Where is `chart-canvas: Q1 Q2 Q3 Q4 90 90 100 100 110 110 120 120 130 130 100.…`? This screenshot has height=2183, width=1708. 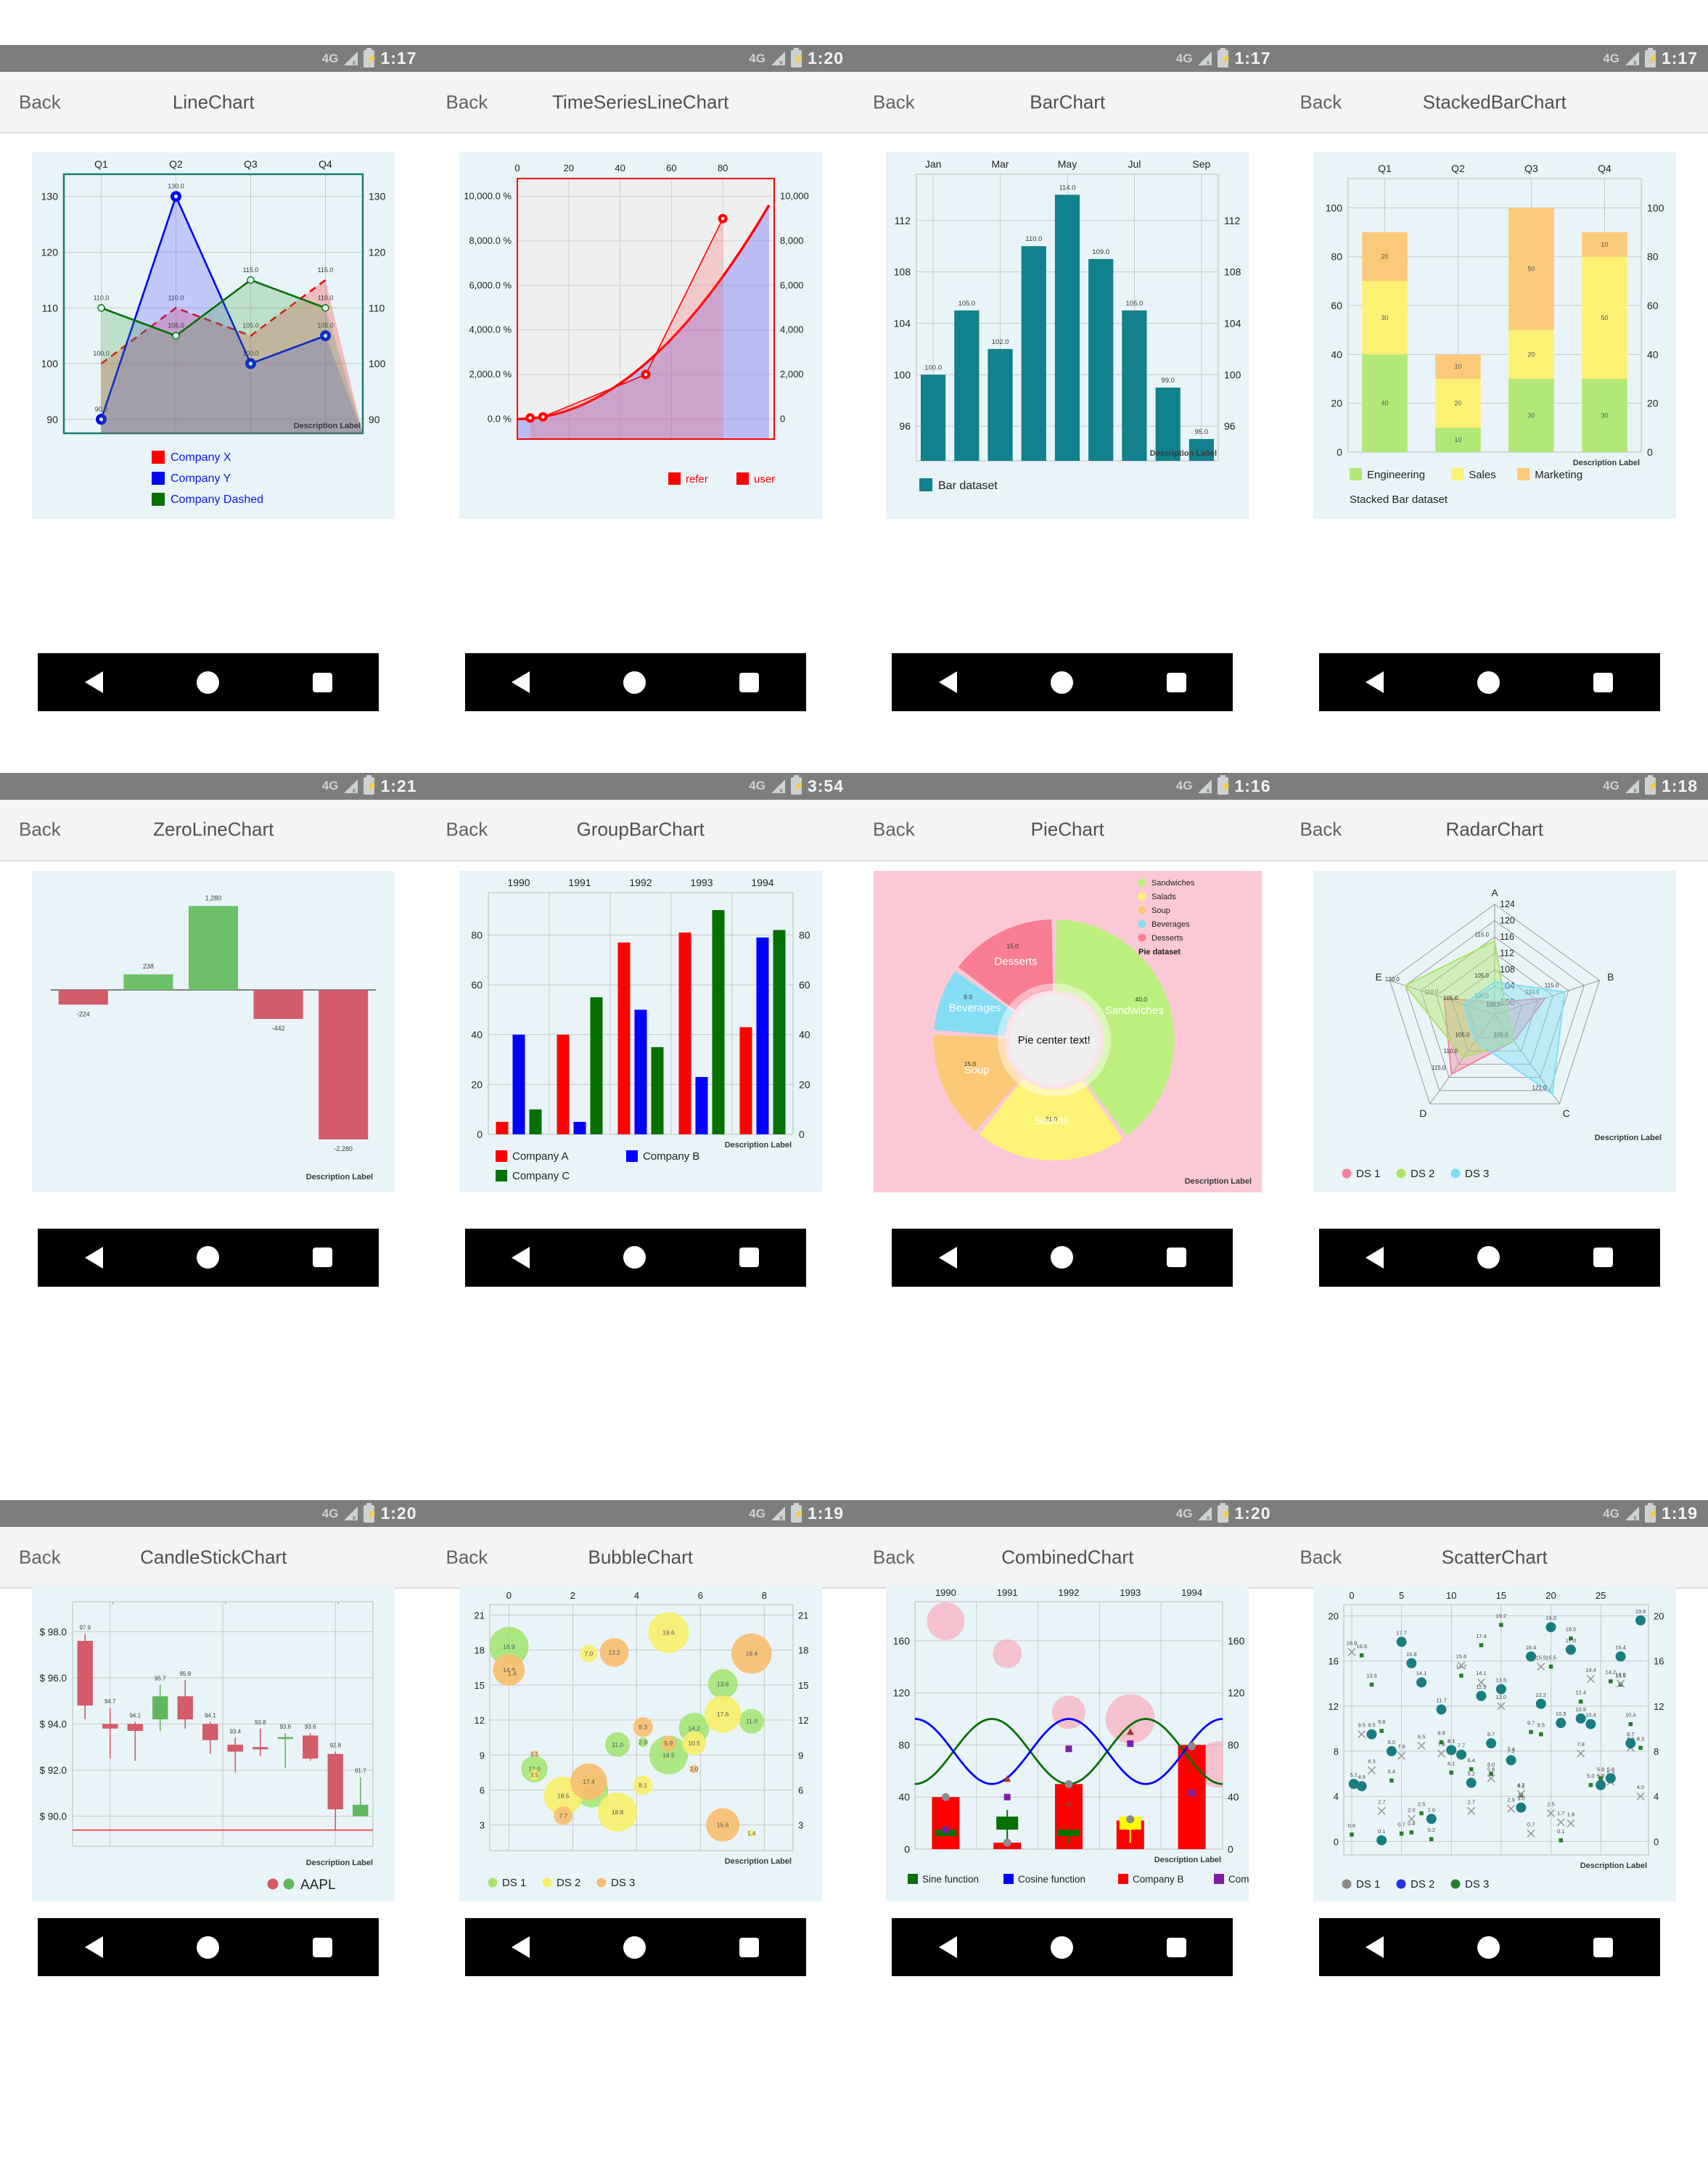
chart-canvas: Q1 Q2 Q3 Q4 90 90 100 100 110 110 120 120 130 130 100.… is located at coordinates (213, 335).